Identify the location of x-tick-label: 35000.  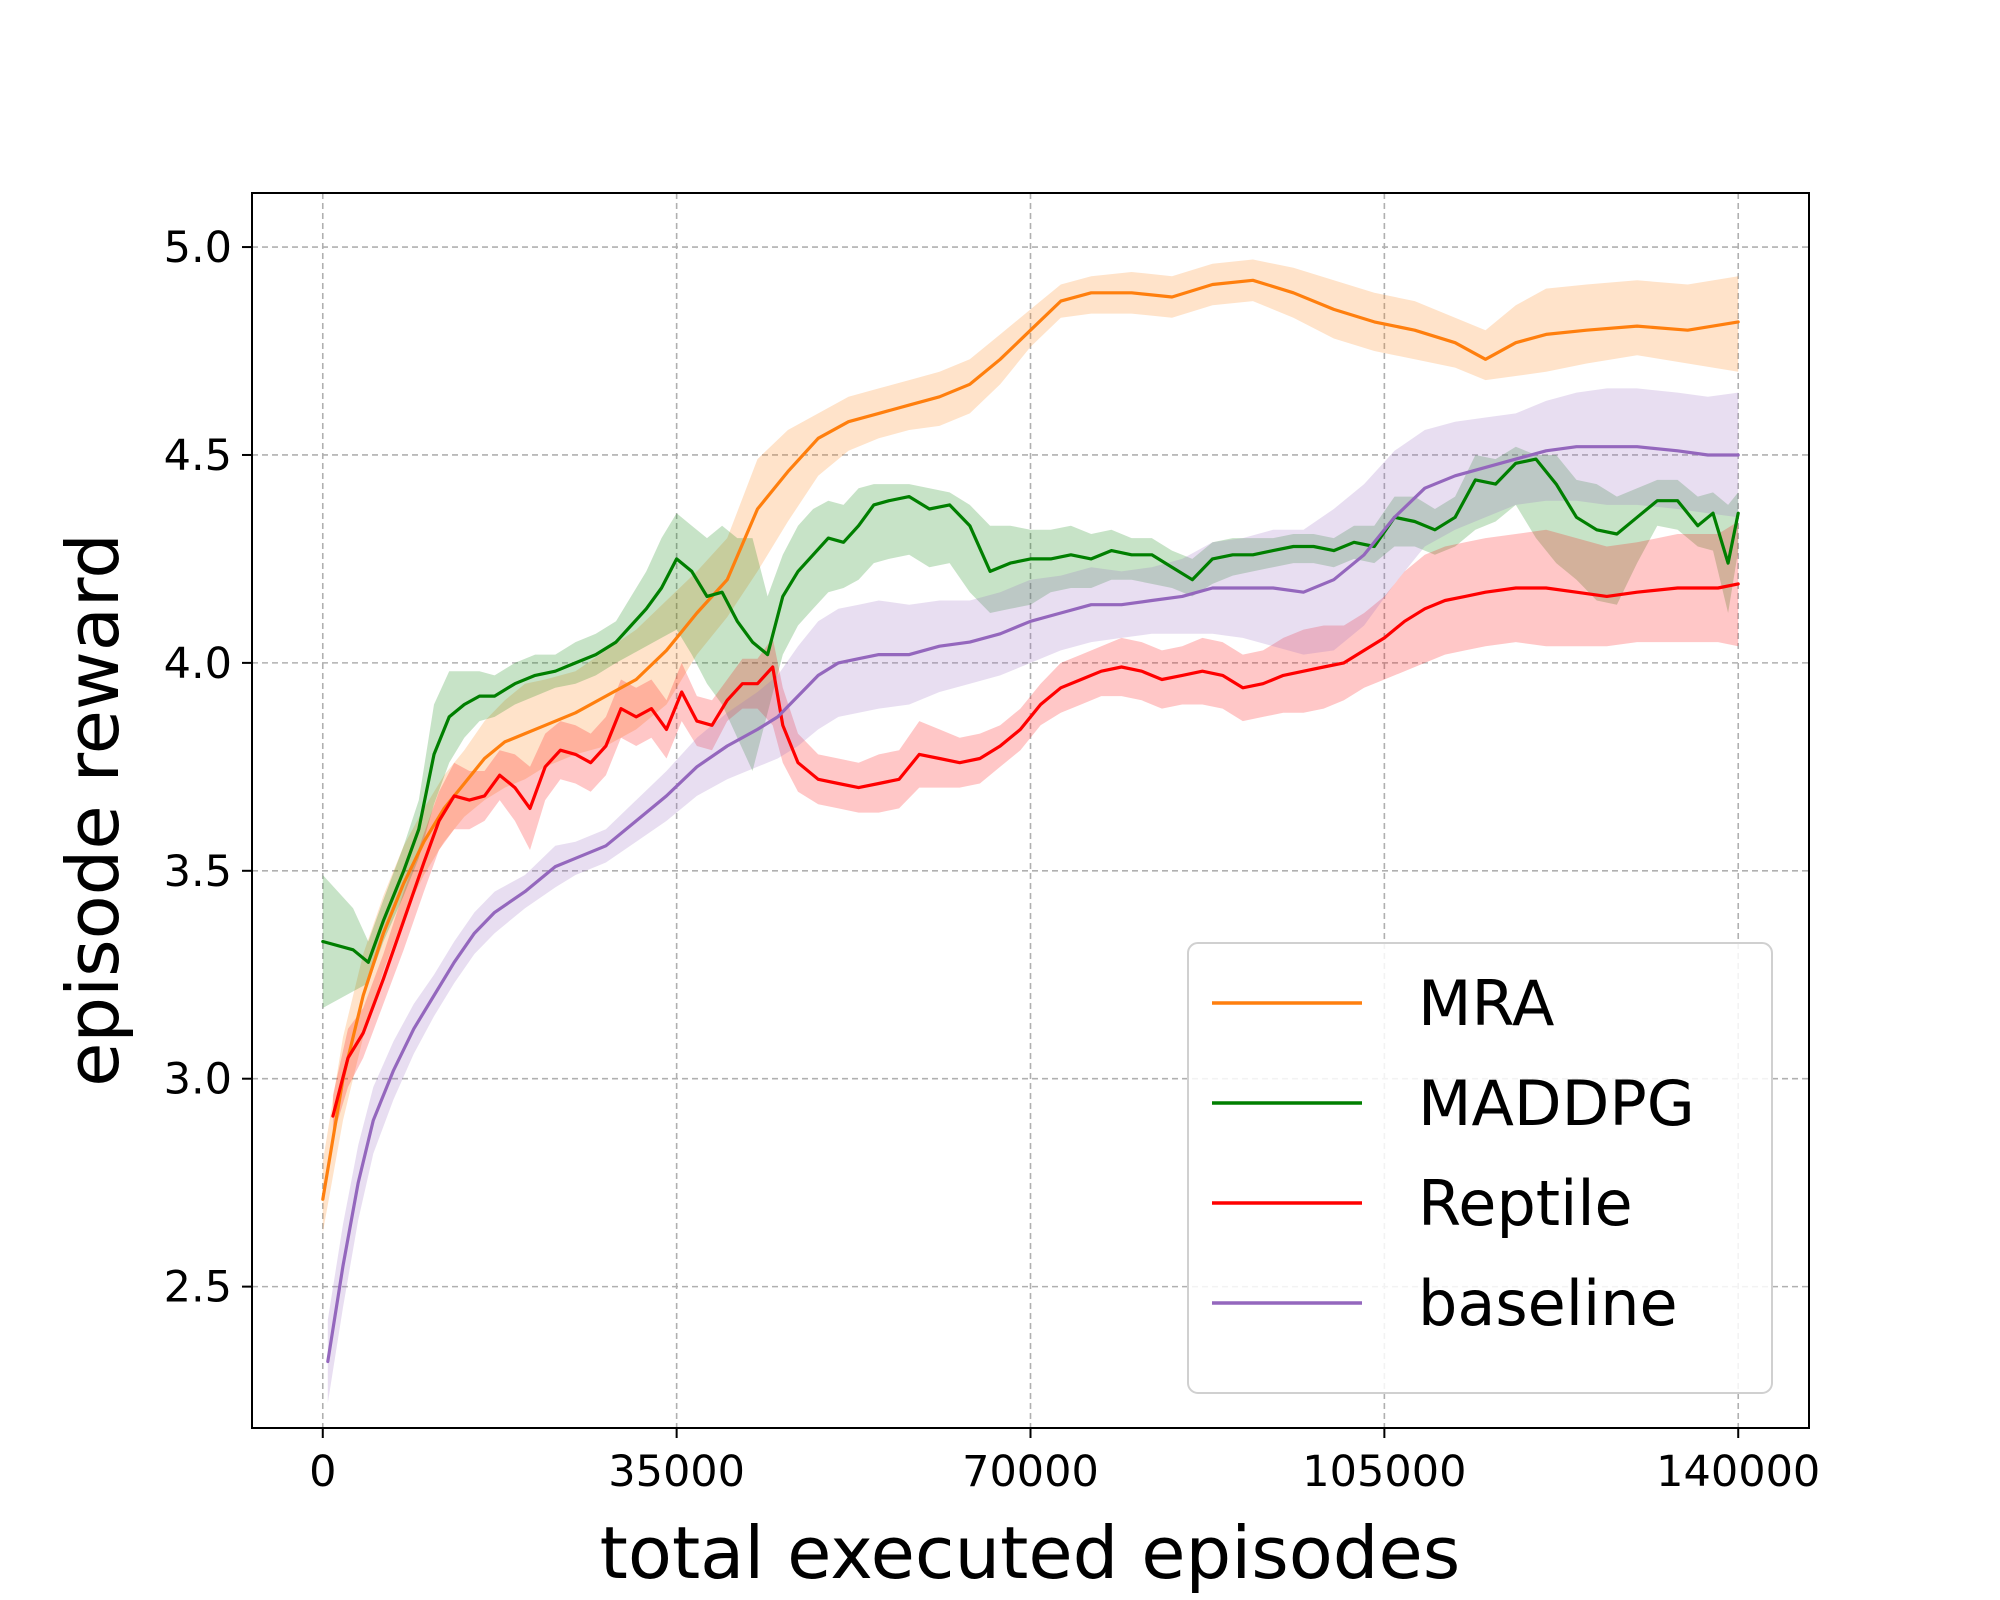
(676, 1472).